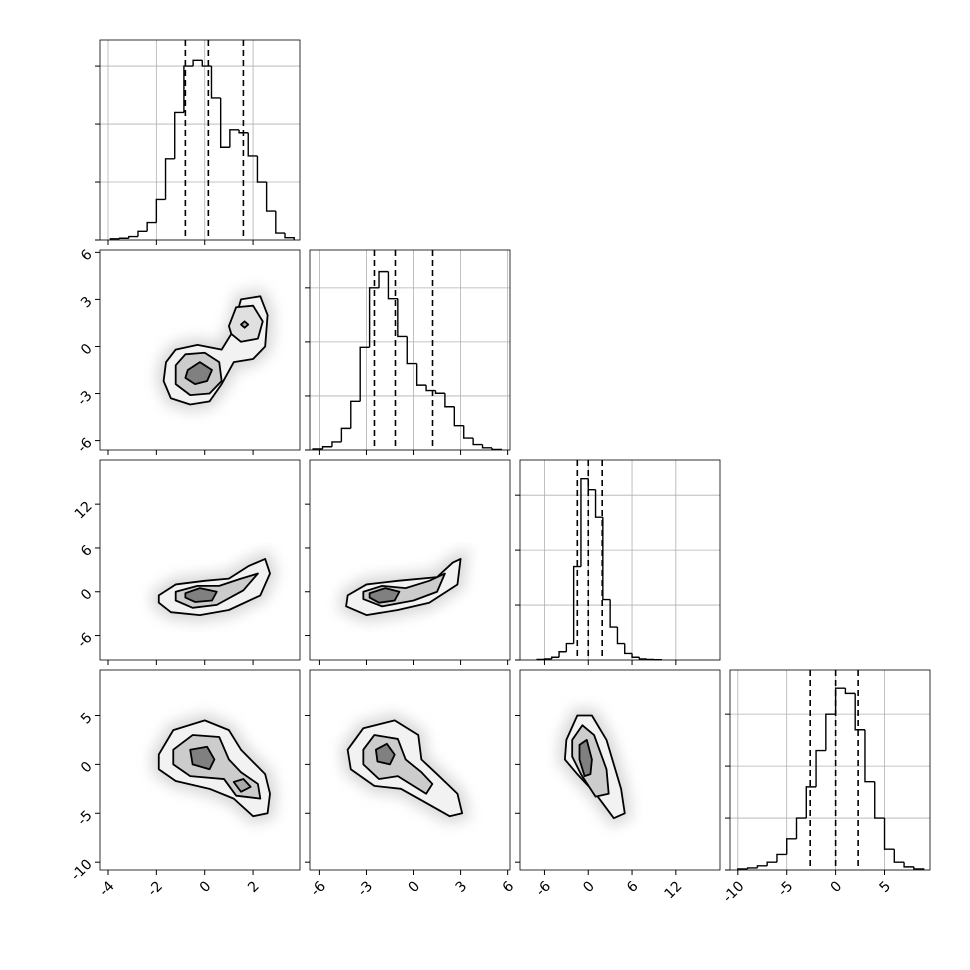  What do you see at coordinates (84, 511) in the screenshot?
I see `y-tick-label: 12` at bounding box center [84, 511].